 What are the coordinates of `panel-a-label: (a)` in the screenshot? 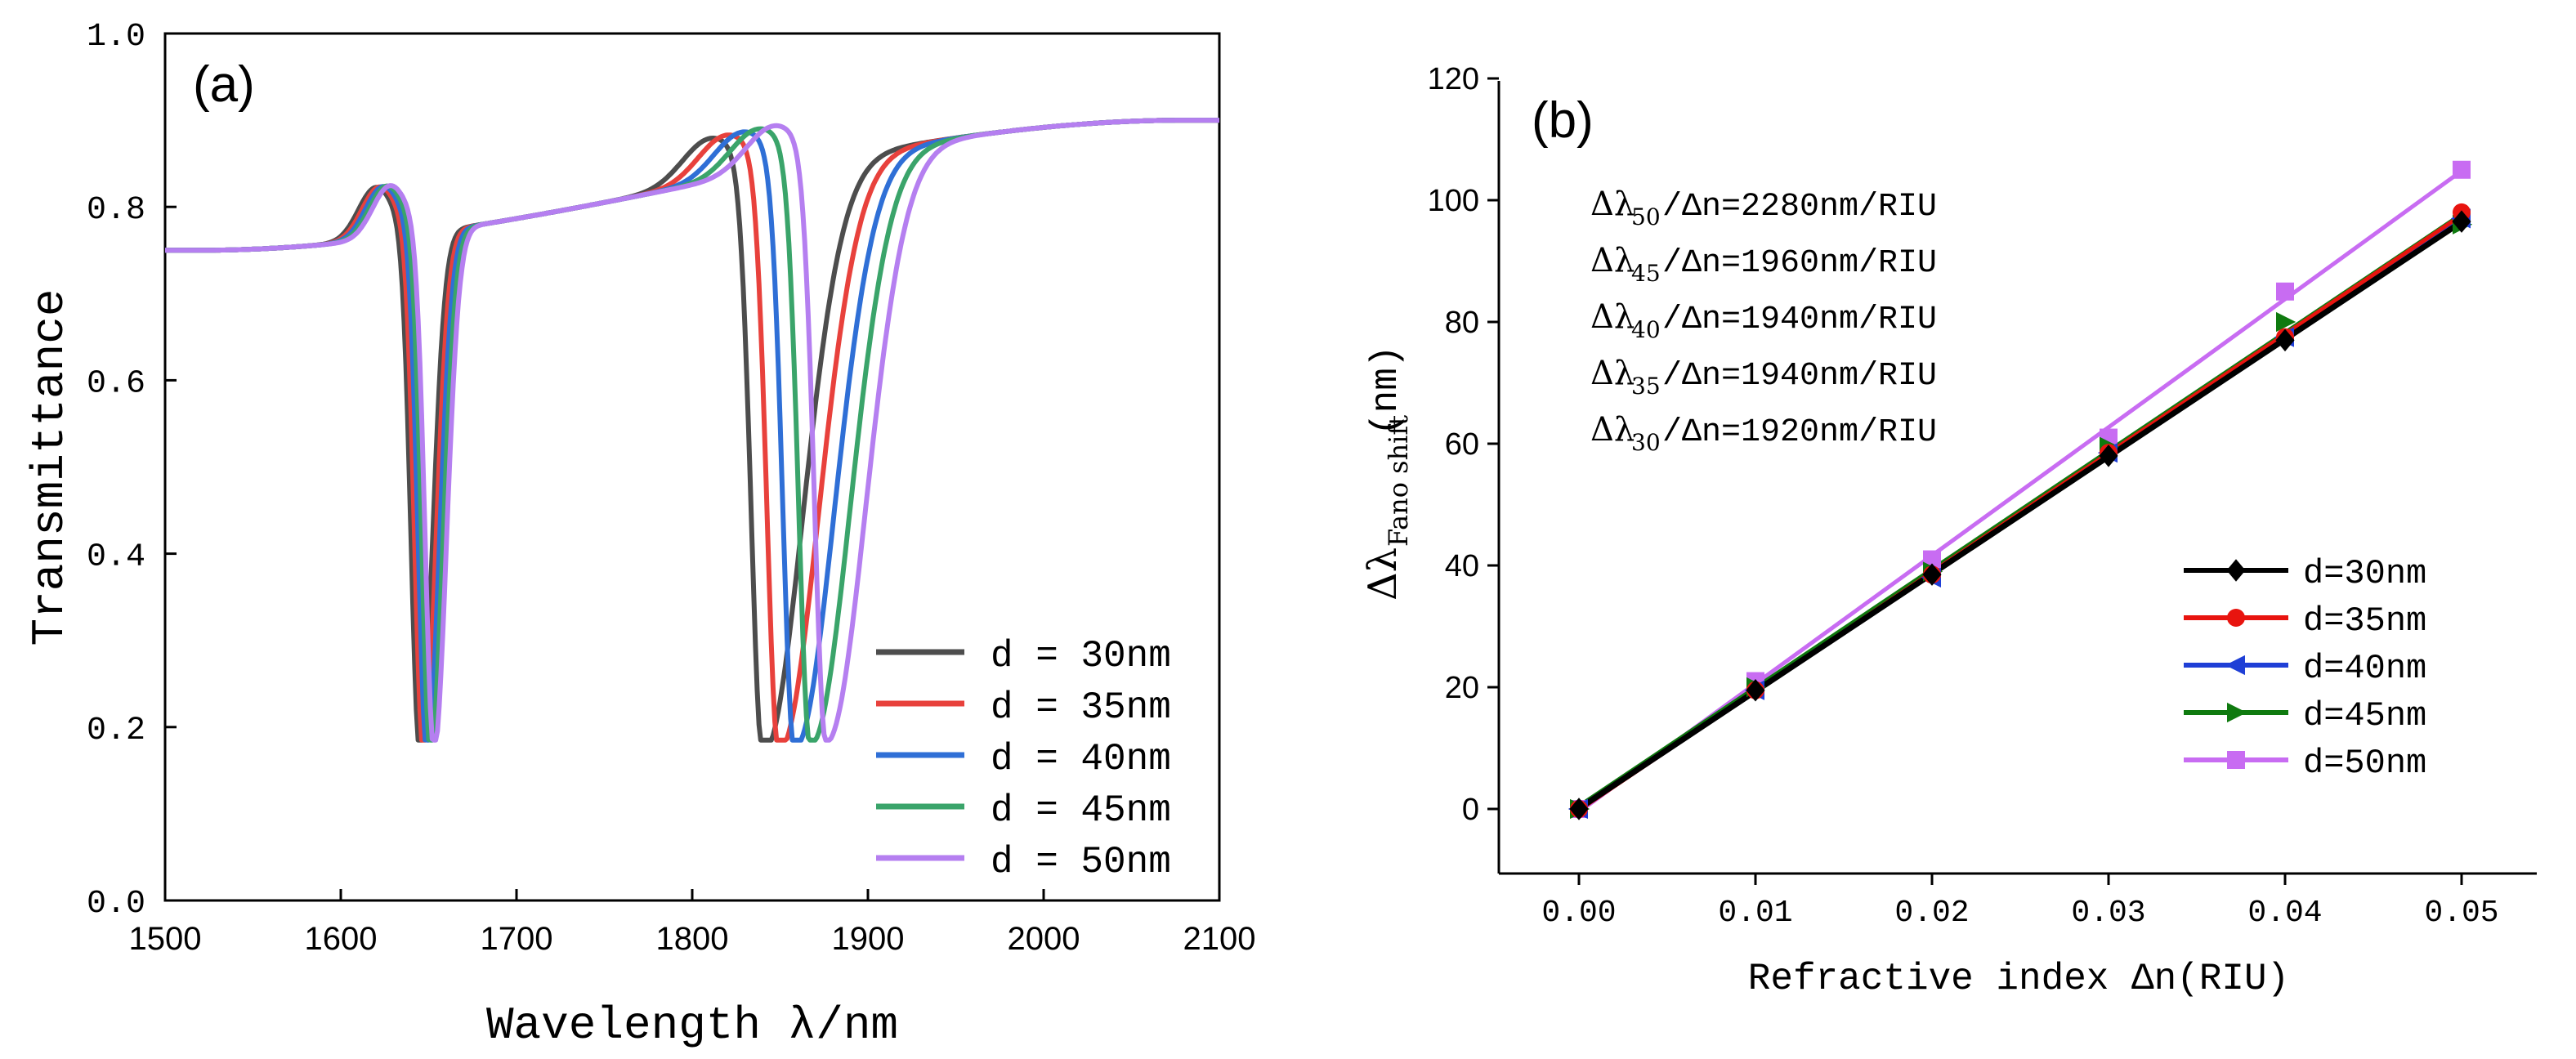 It's located at (224, 85).